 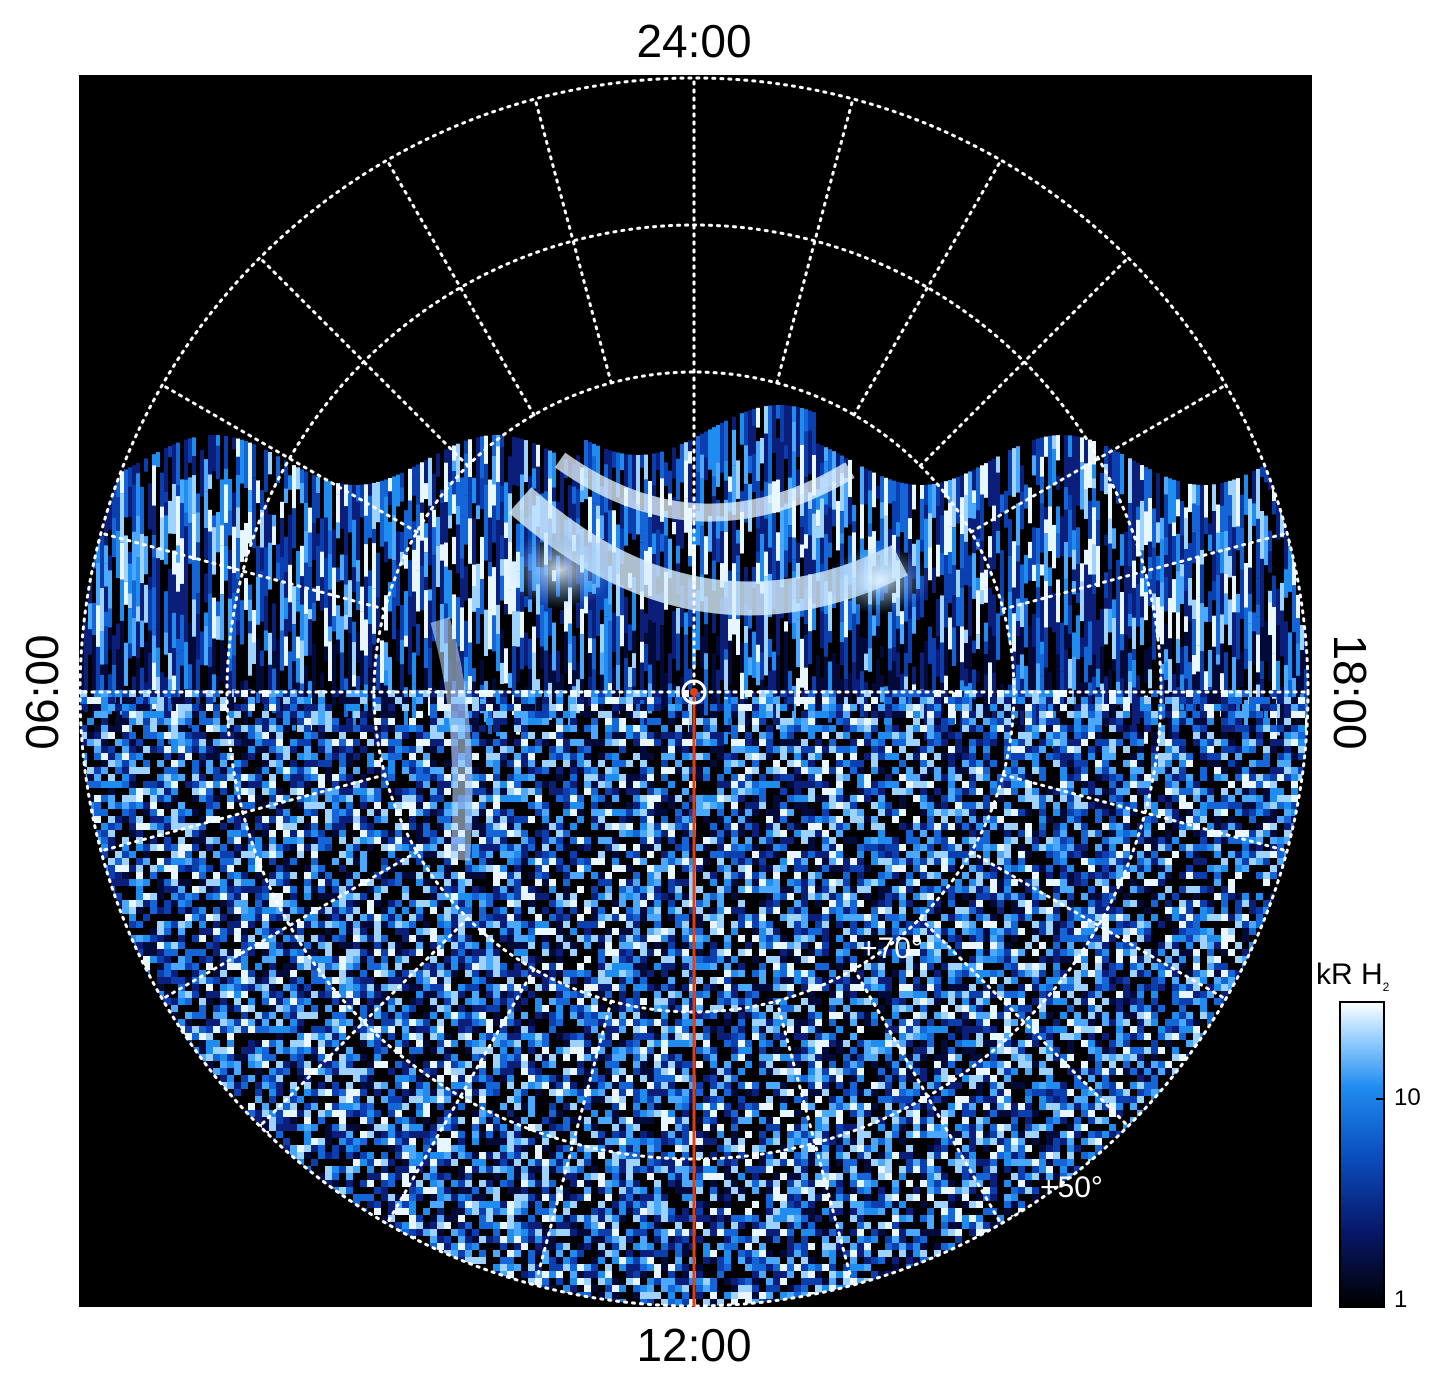 What do you see at coordinates (451, 739) in the screenshot?
I see `oval-arc-dawn-side` at bounding box center [451, 739].